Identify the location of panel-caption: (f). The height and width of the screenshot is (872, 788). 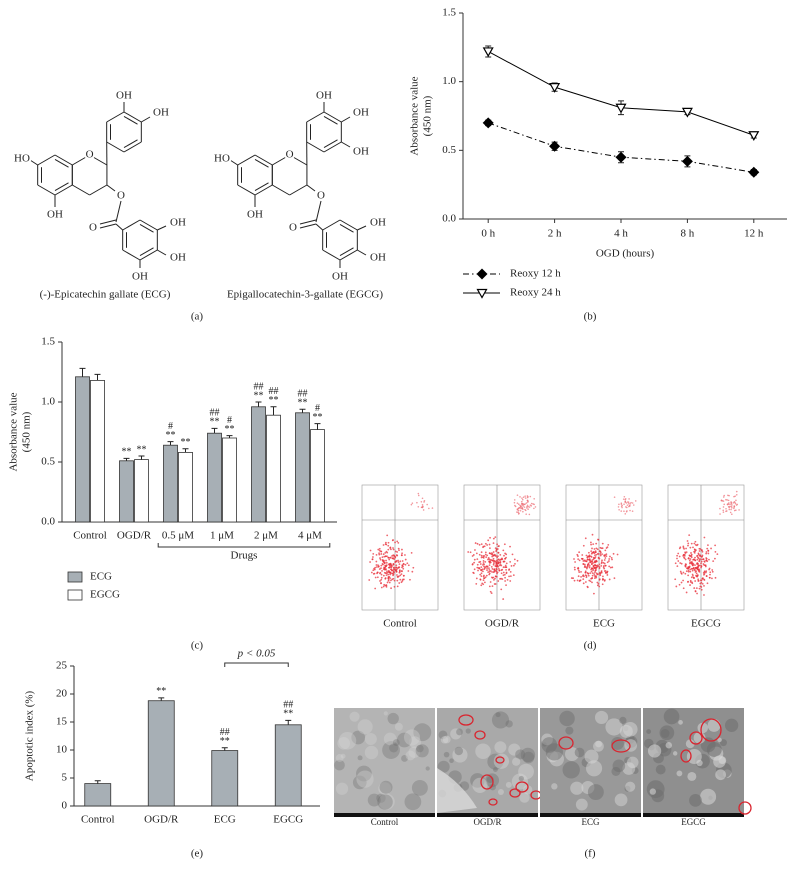
(590, 854).